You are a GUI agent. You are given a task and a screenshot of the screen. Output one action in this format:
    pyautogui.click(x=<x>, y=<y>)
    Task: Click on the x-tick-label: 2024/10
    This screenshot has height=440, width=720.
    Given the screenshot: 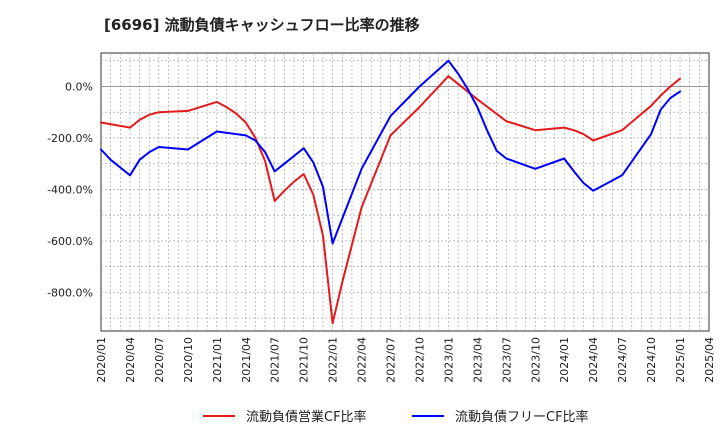 What is the action you would take?
    pyautogui.click(x=651, y=360)
    